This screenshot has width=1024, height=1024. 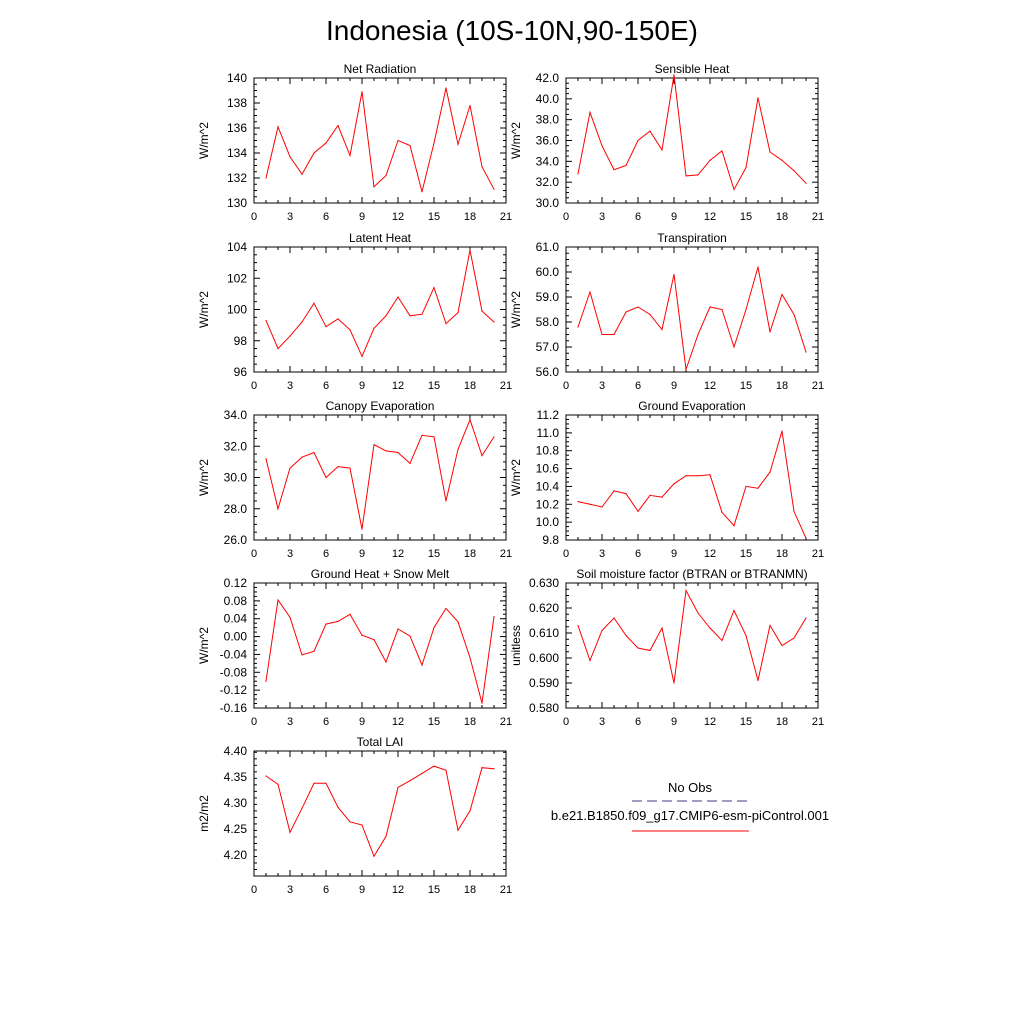 I want to click on y-tick-label: 4.40, so click(x=236, y=751).